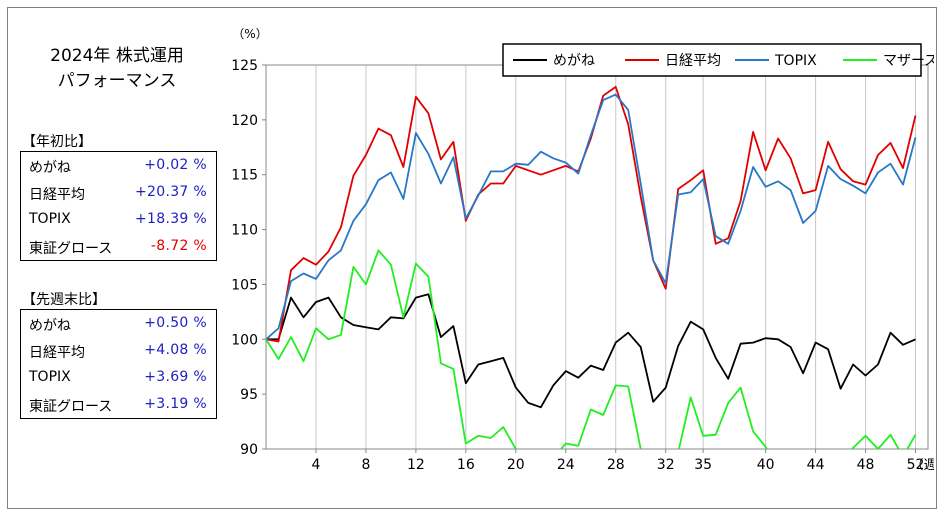 The image size is (944, 518). What do you see at coordinates (795, 61) in the screenshot?
I see `legend-label: TOPIX` at bounding box center [795, 61].